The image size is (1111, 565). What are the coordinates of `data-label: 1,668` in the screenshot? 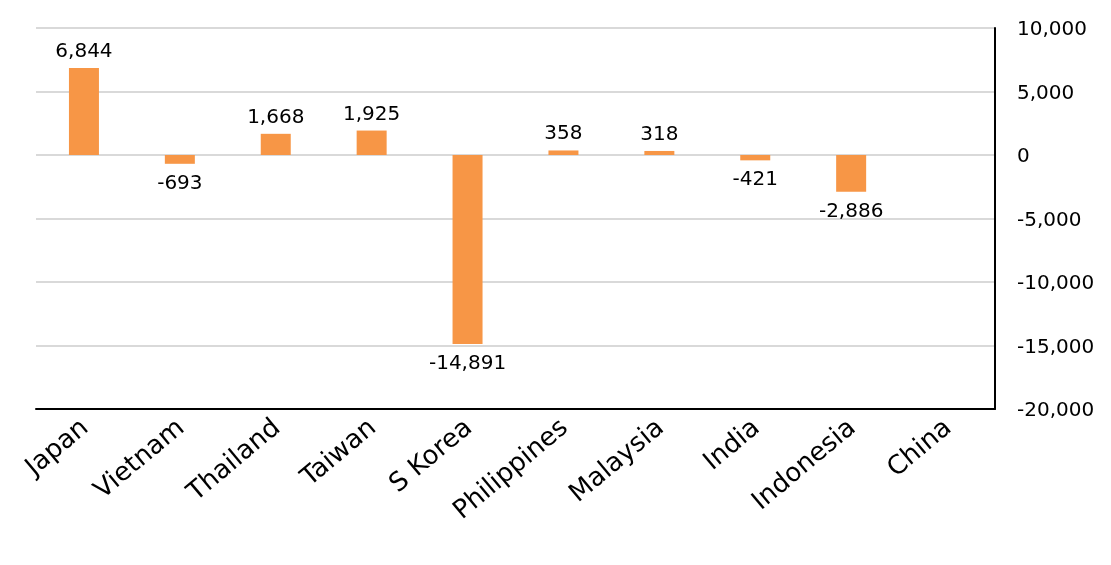 It's located at (276, 115).